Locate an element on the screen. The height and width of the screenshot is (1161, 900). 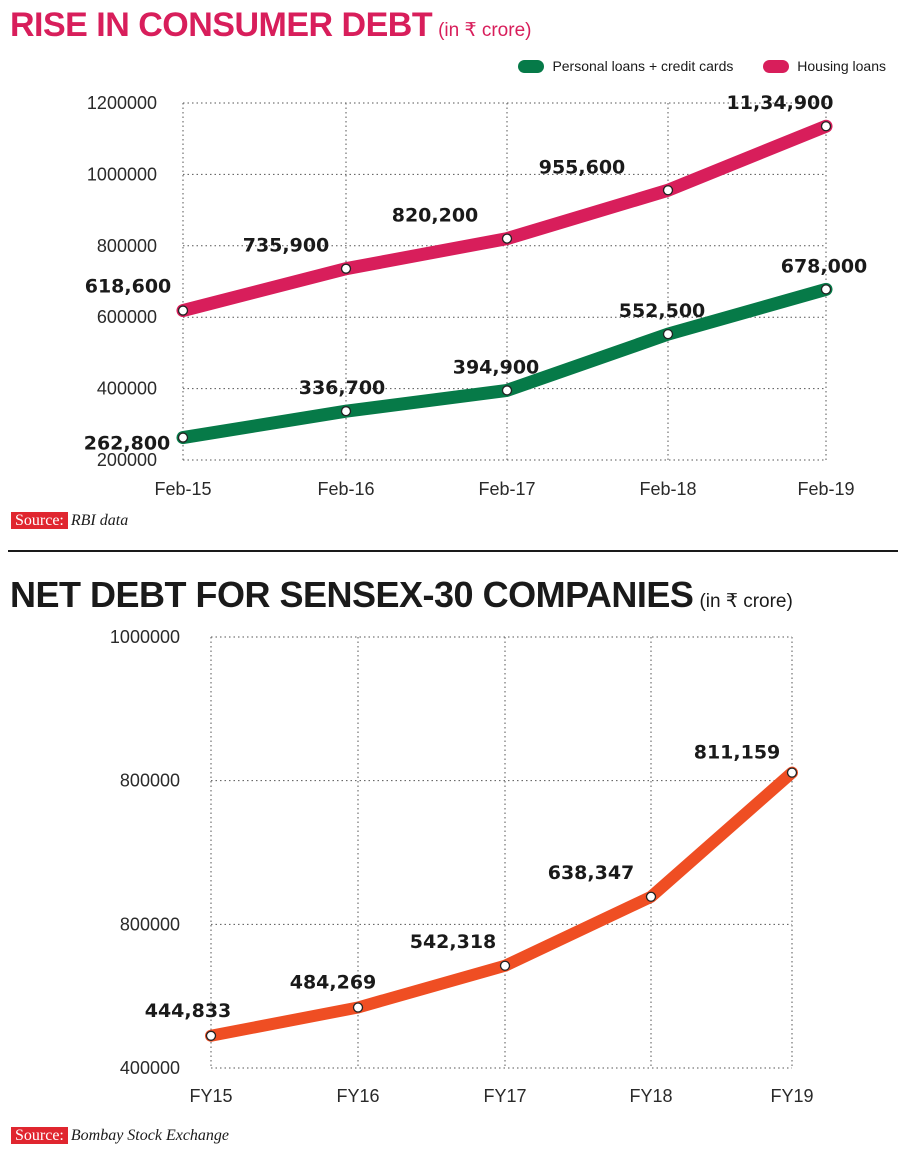
title-text: RISE IN CONSUMER DEBT is located at coordinates (221, 25).